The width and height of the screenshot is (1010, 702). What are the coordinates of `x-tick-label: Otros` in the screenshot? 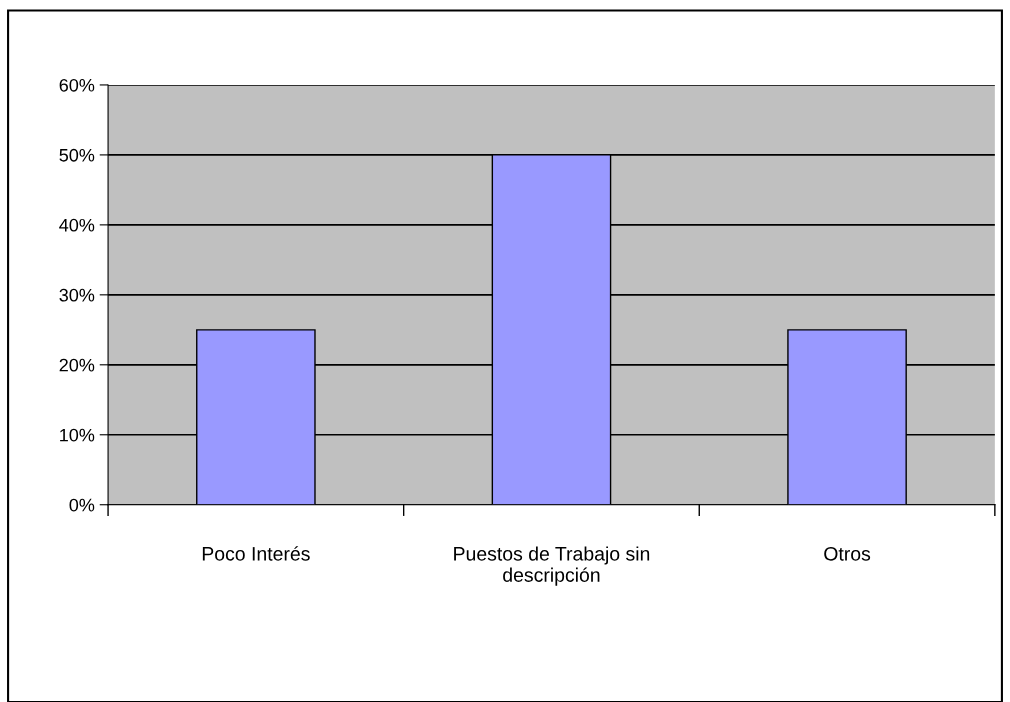 It's located at (847, 553).